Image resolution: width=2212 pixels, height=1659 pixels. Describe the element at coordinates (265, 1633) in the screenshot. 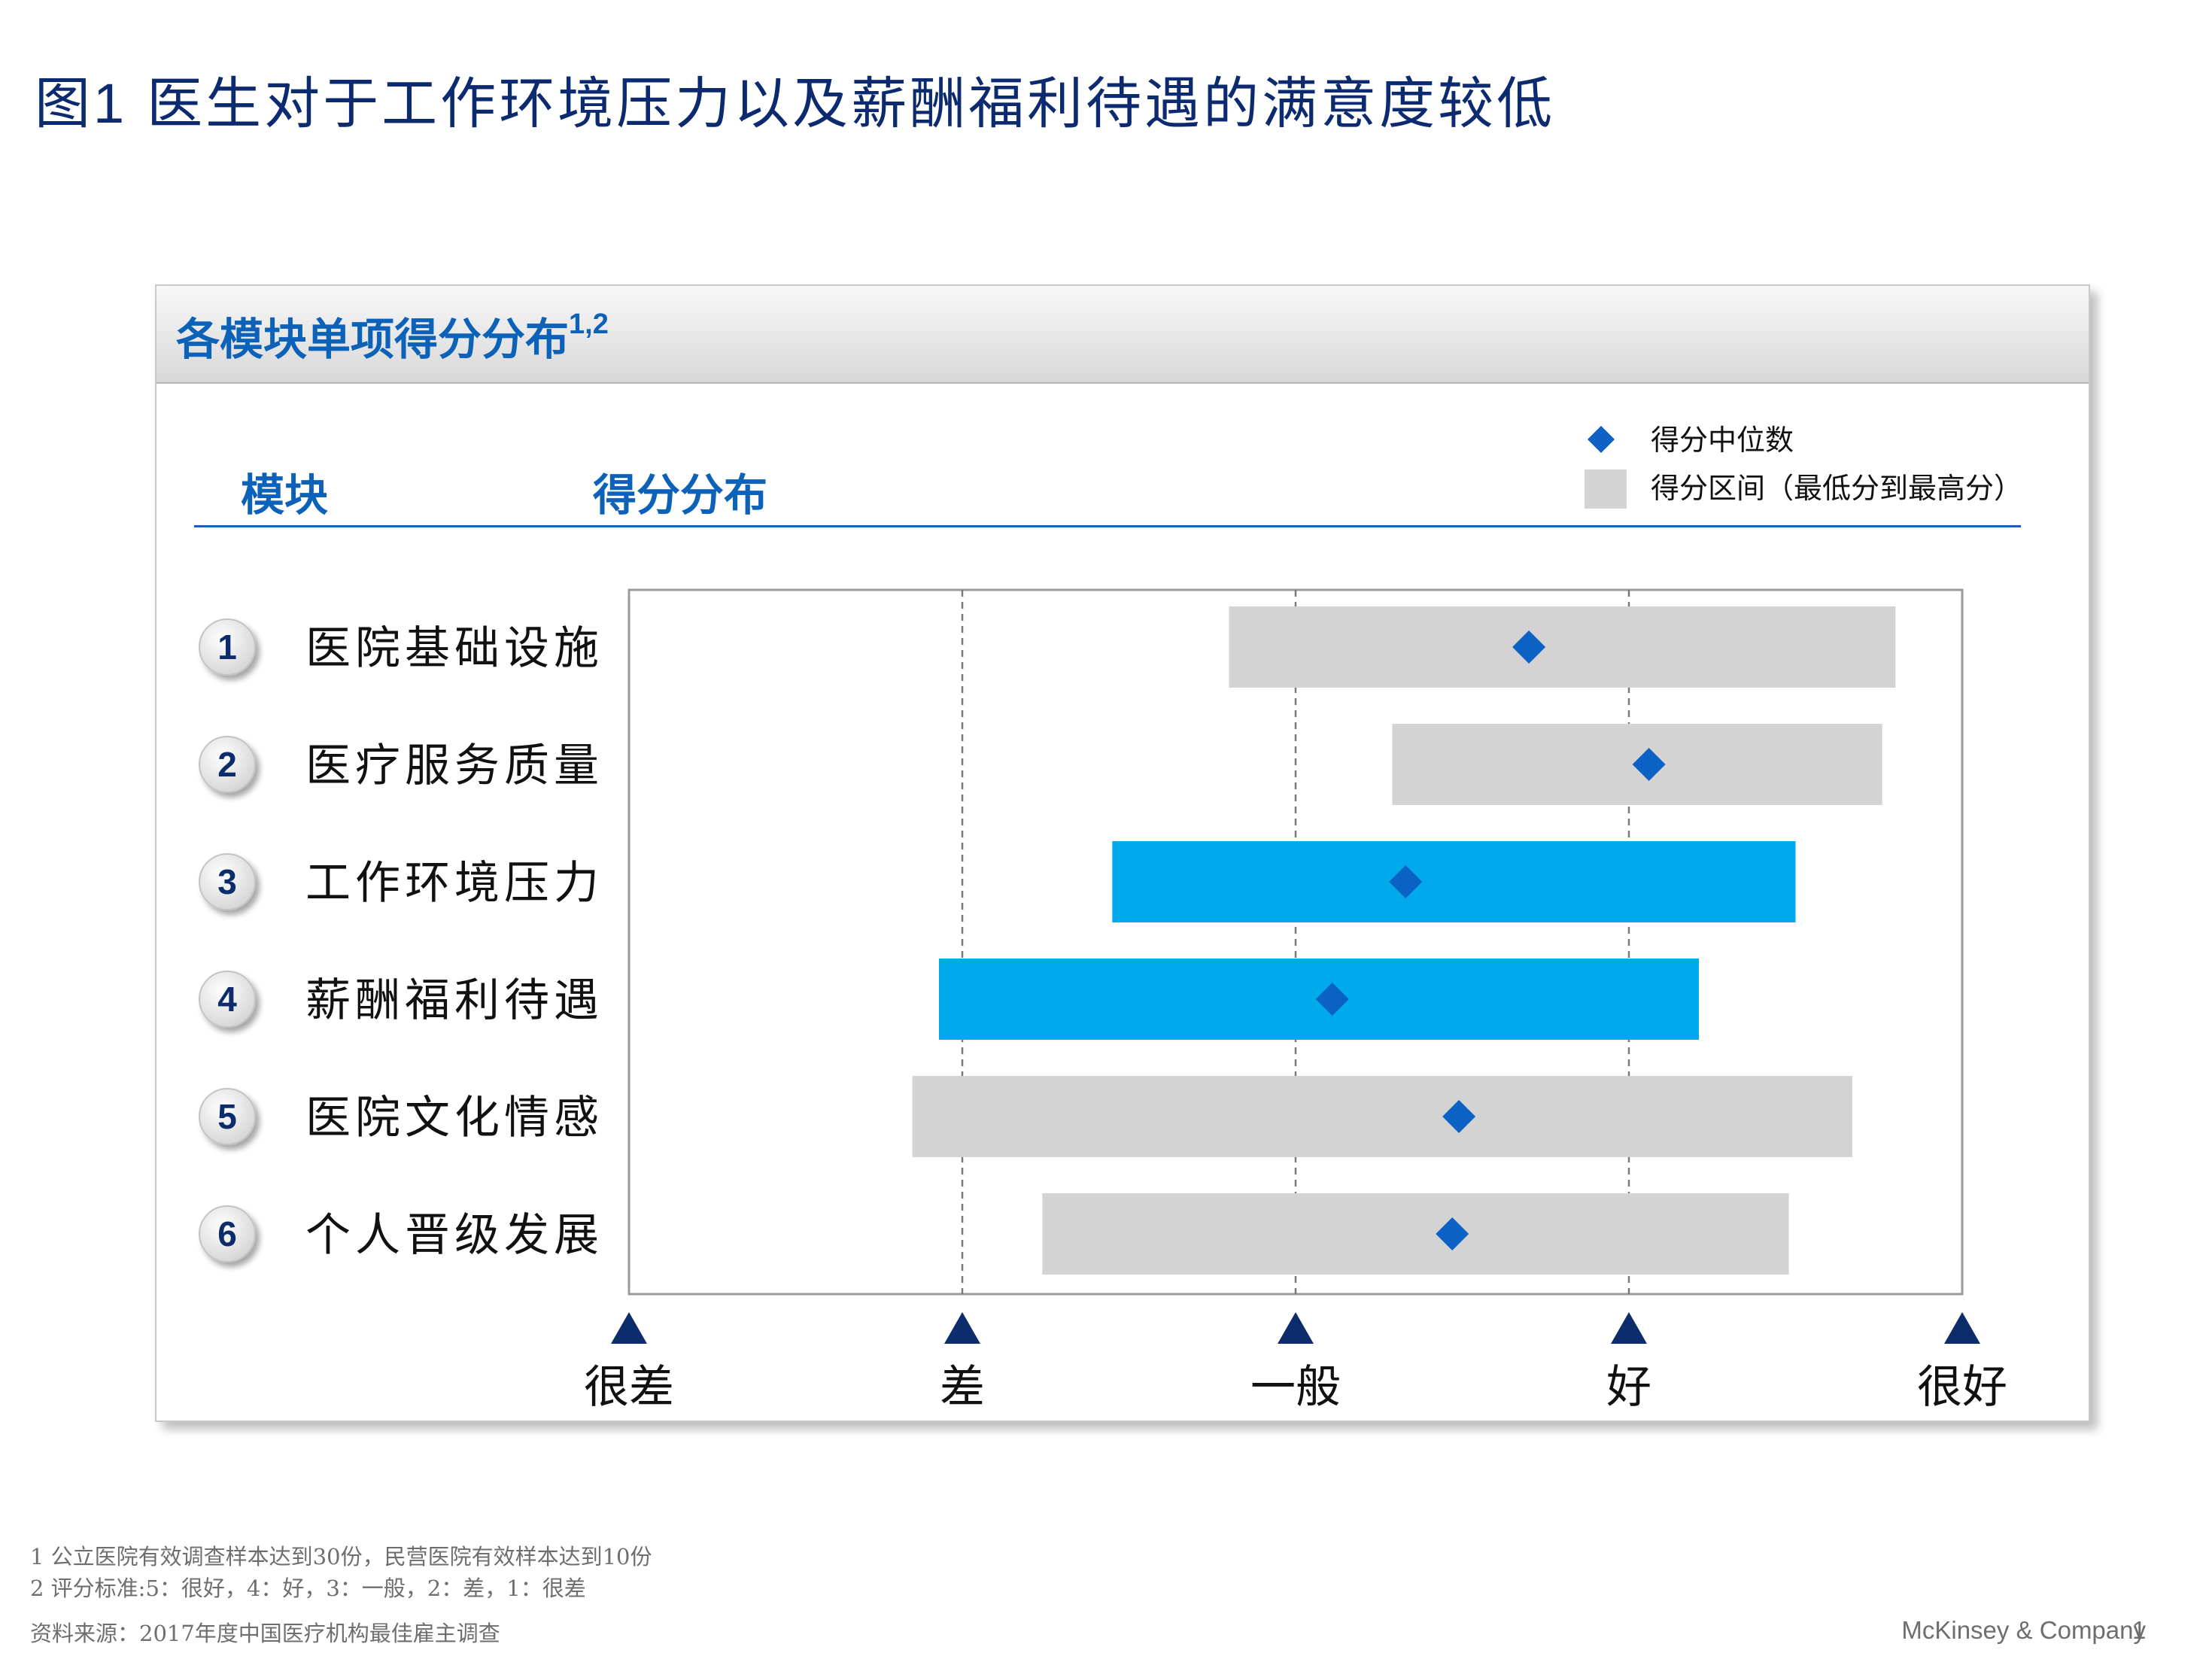

I see `source-note: 资料来源：2017年度中国医疗机构最佳雇主调查` at that location.